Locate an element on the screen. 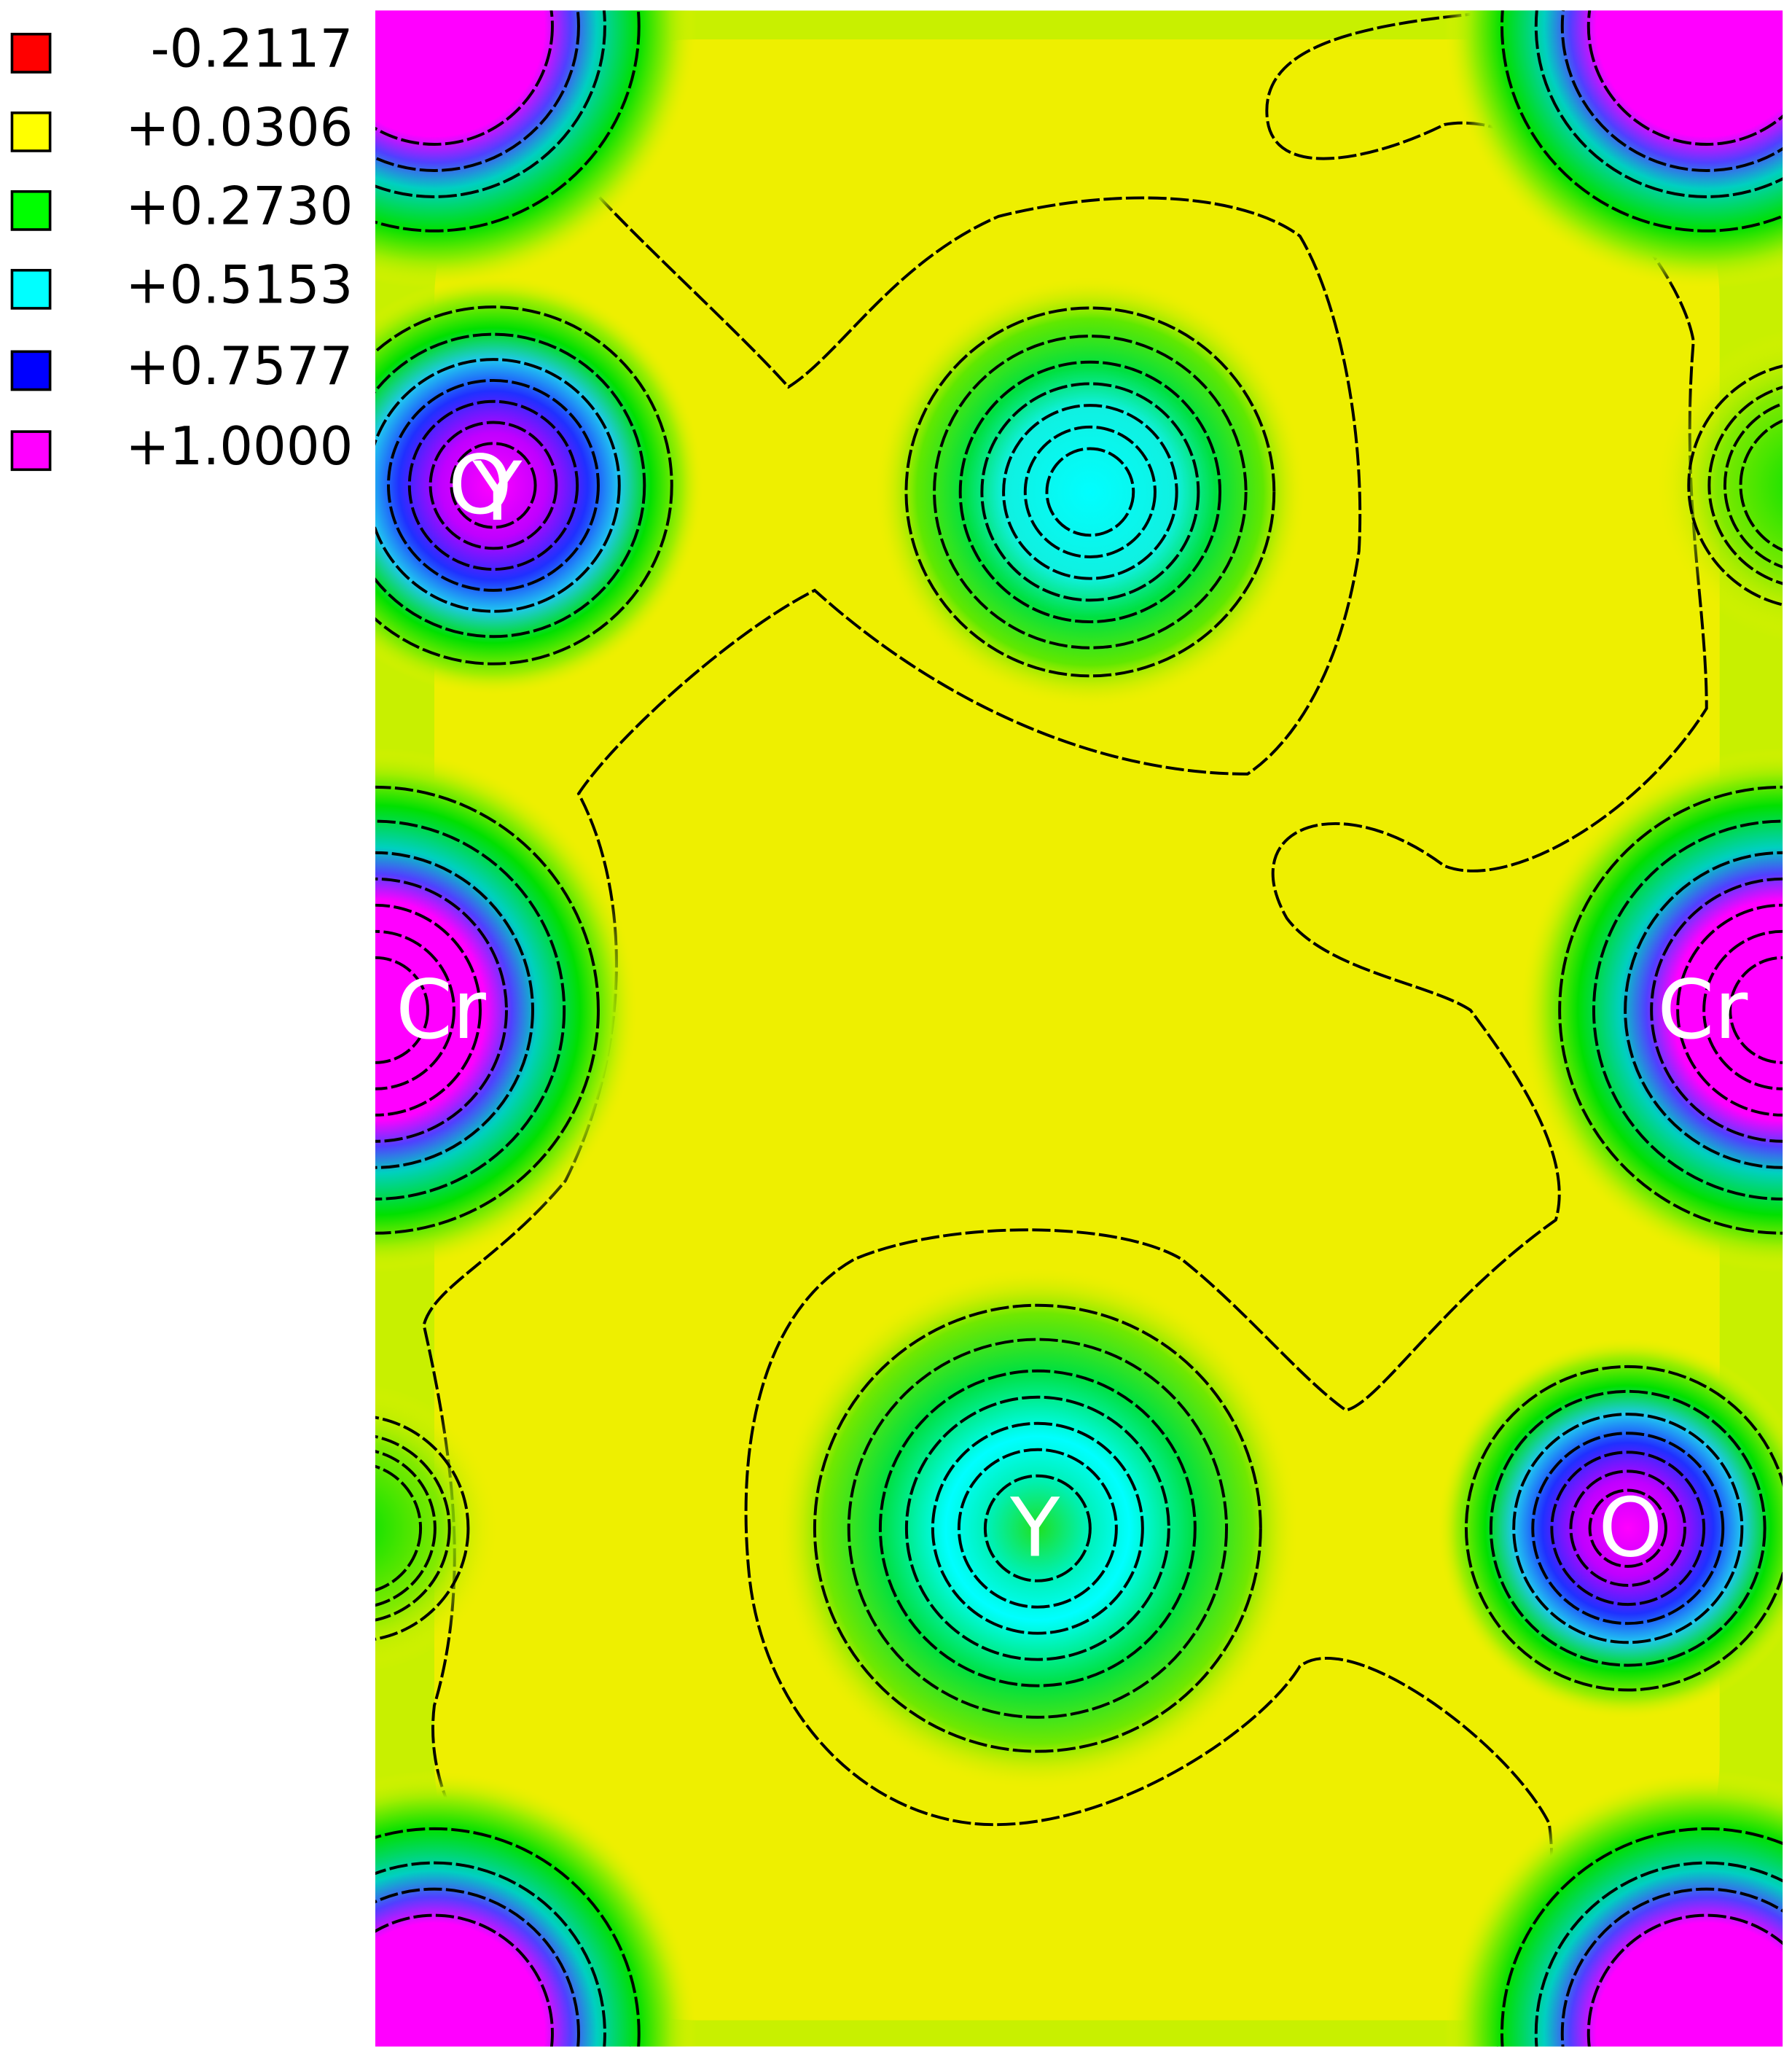 The height and width of the screenshot is (2057, 1792). legend-label: -0.2117 is located at coordinates (252, 48).